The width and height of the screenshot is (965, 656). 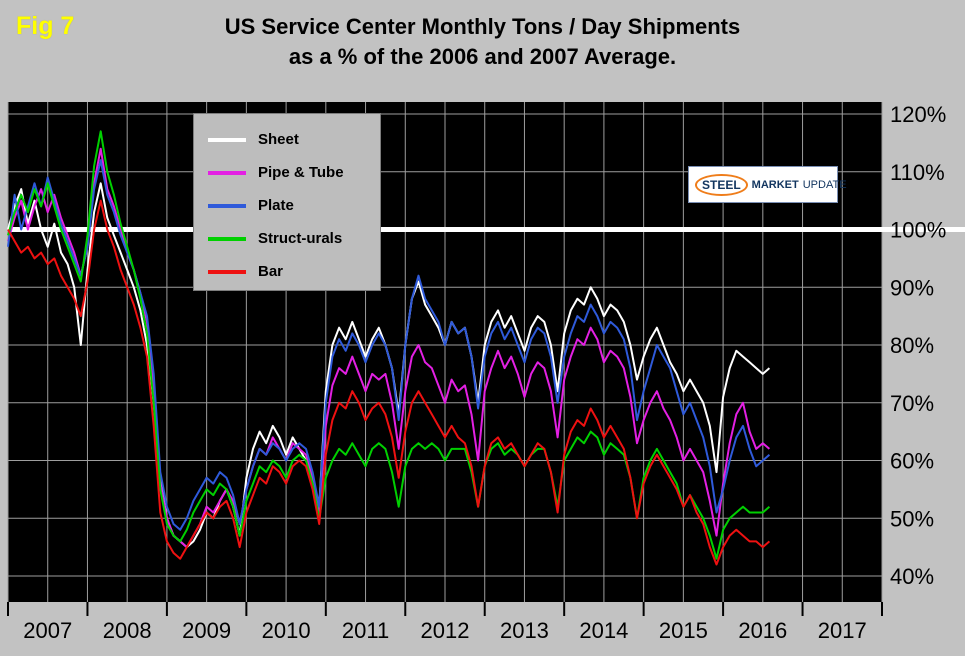 What do you see at coordinates (918, 114) in the screenshot?
I see `y-axis-label: 120%` at bounding box center [918, 114].